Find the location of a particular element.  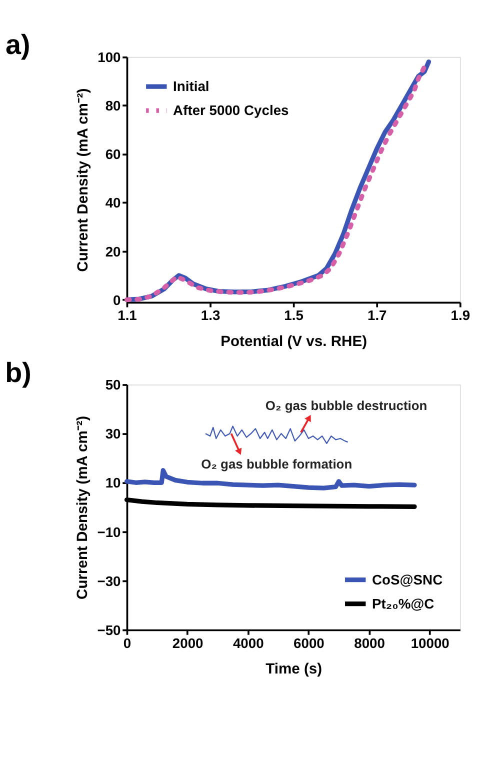

y-tick-label: 30 is located at coordinates (113, 434).